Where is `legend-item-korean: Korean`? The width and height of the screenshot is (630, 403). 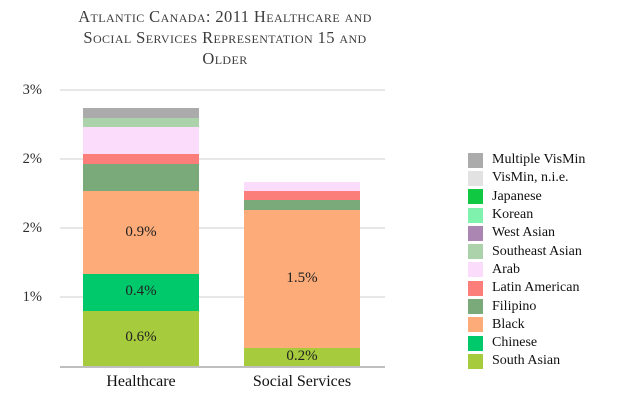
legend-item-korean: Korean is located at coordinates (526, 215).